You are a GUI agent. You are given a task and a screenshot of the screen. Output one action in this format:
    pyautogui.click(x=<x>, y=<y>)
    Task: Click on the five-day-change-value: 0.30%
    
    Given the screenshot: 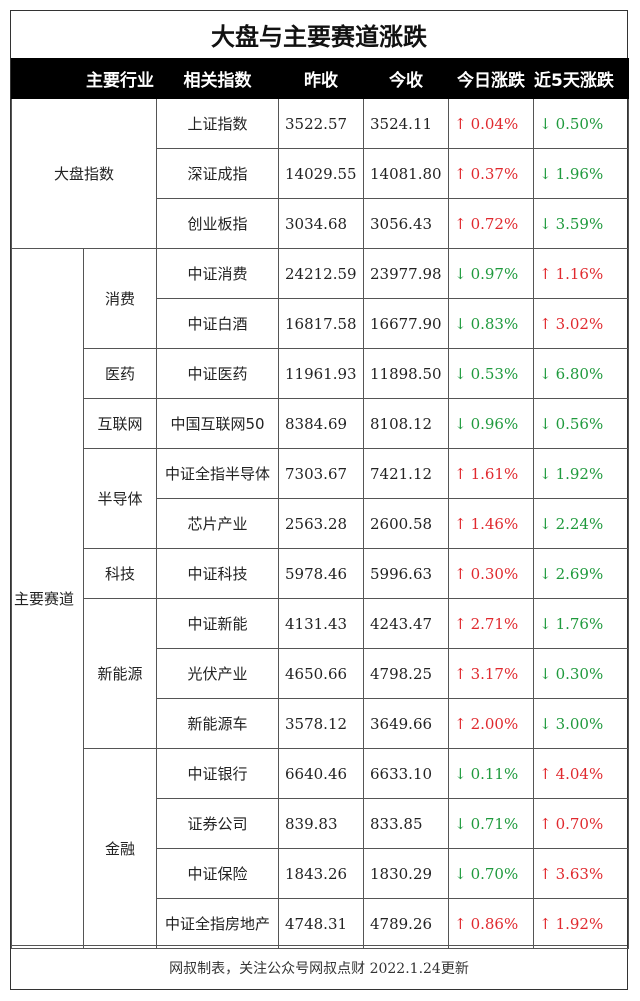 What is the action you would take?
    pyautogui.click(x=579, y=673)
    